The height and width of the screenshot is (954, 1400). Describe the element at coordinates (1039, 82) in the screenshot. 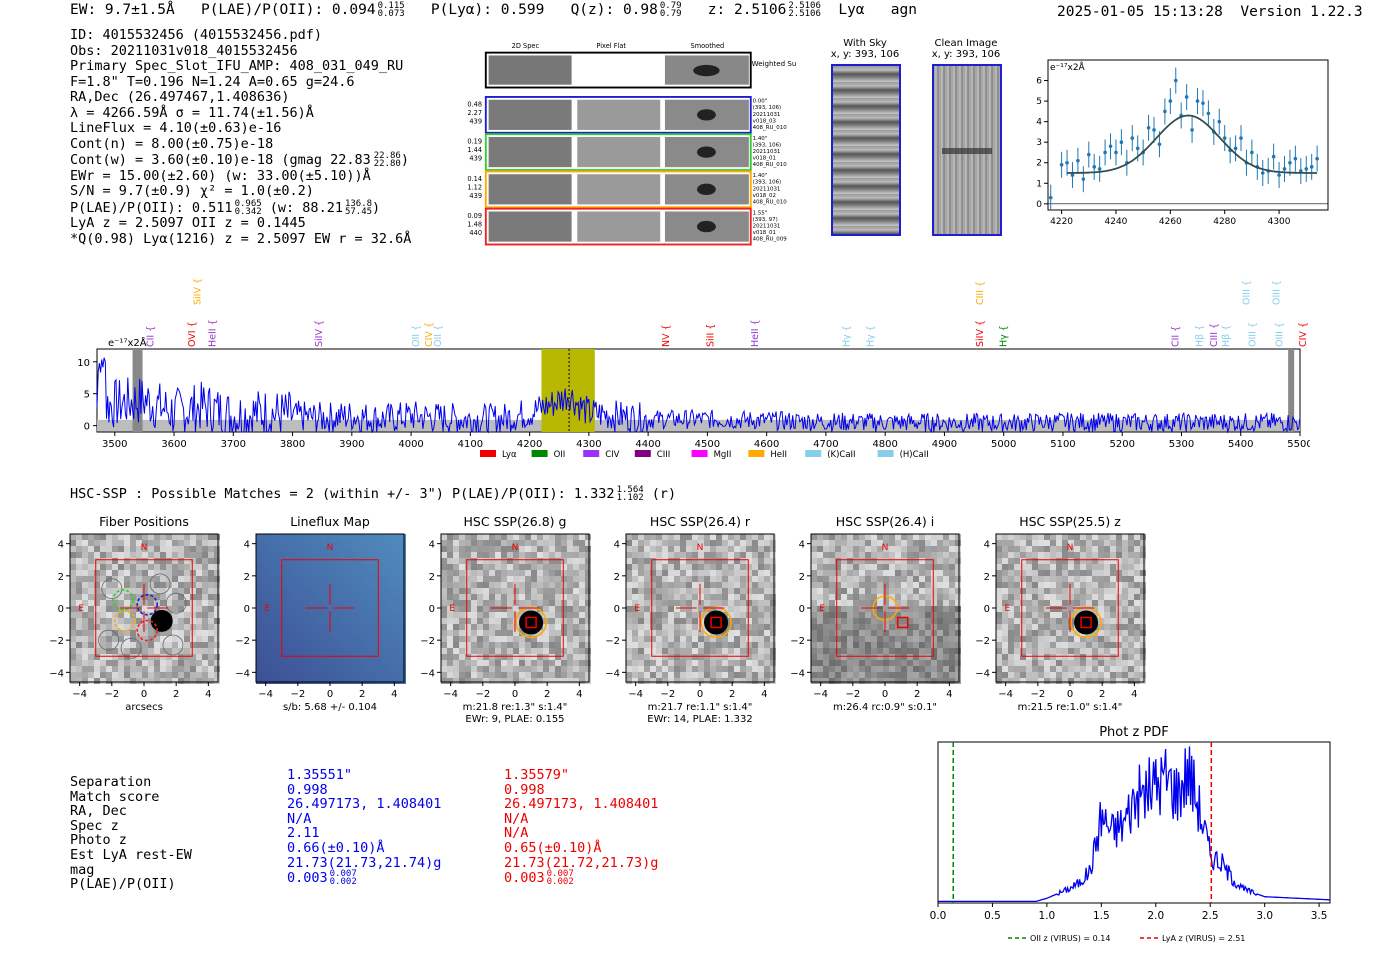

I see `fit-ytick-label: 6` at that location.